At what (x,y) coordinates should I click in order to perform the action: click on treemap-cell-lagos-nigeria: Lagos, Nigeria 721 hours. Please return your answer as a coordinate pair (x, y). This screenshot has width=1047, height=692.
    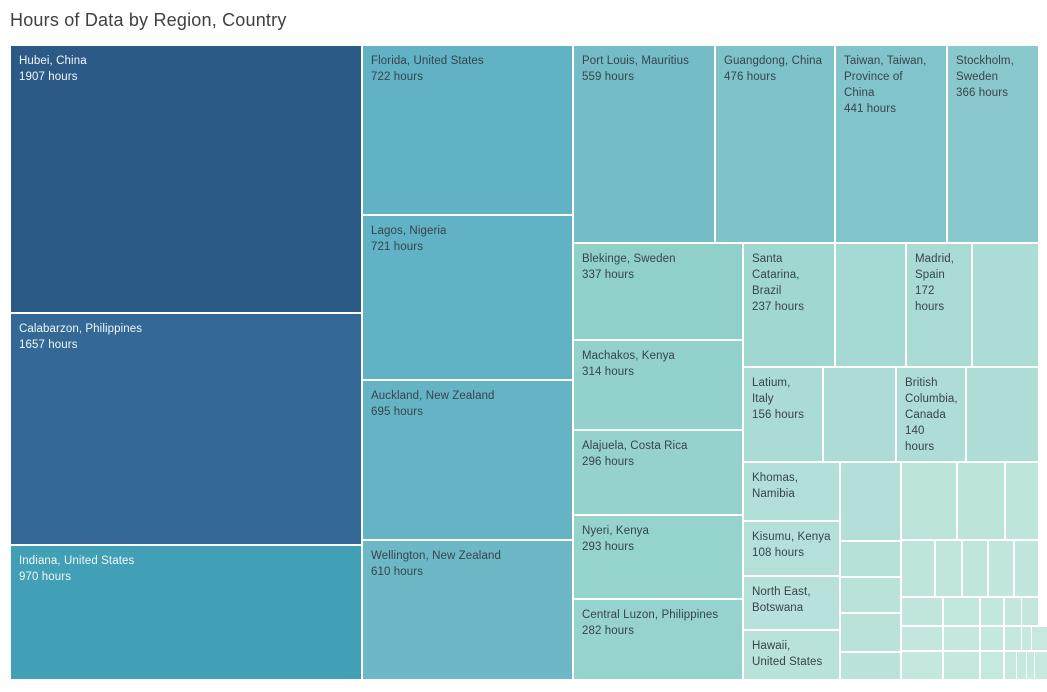
    Looking at the image, I should click on (467, 297).